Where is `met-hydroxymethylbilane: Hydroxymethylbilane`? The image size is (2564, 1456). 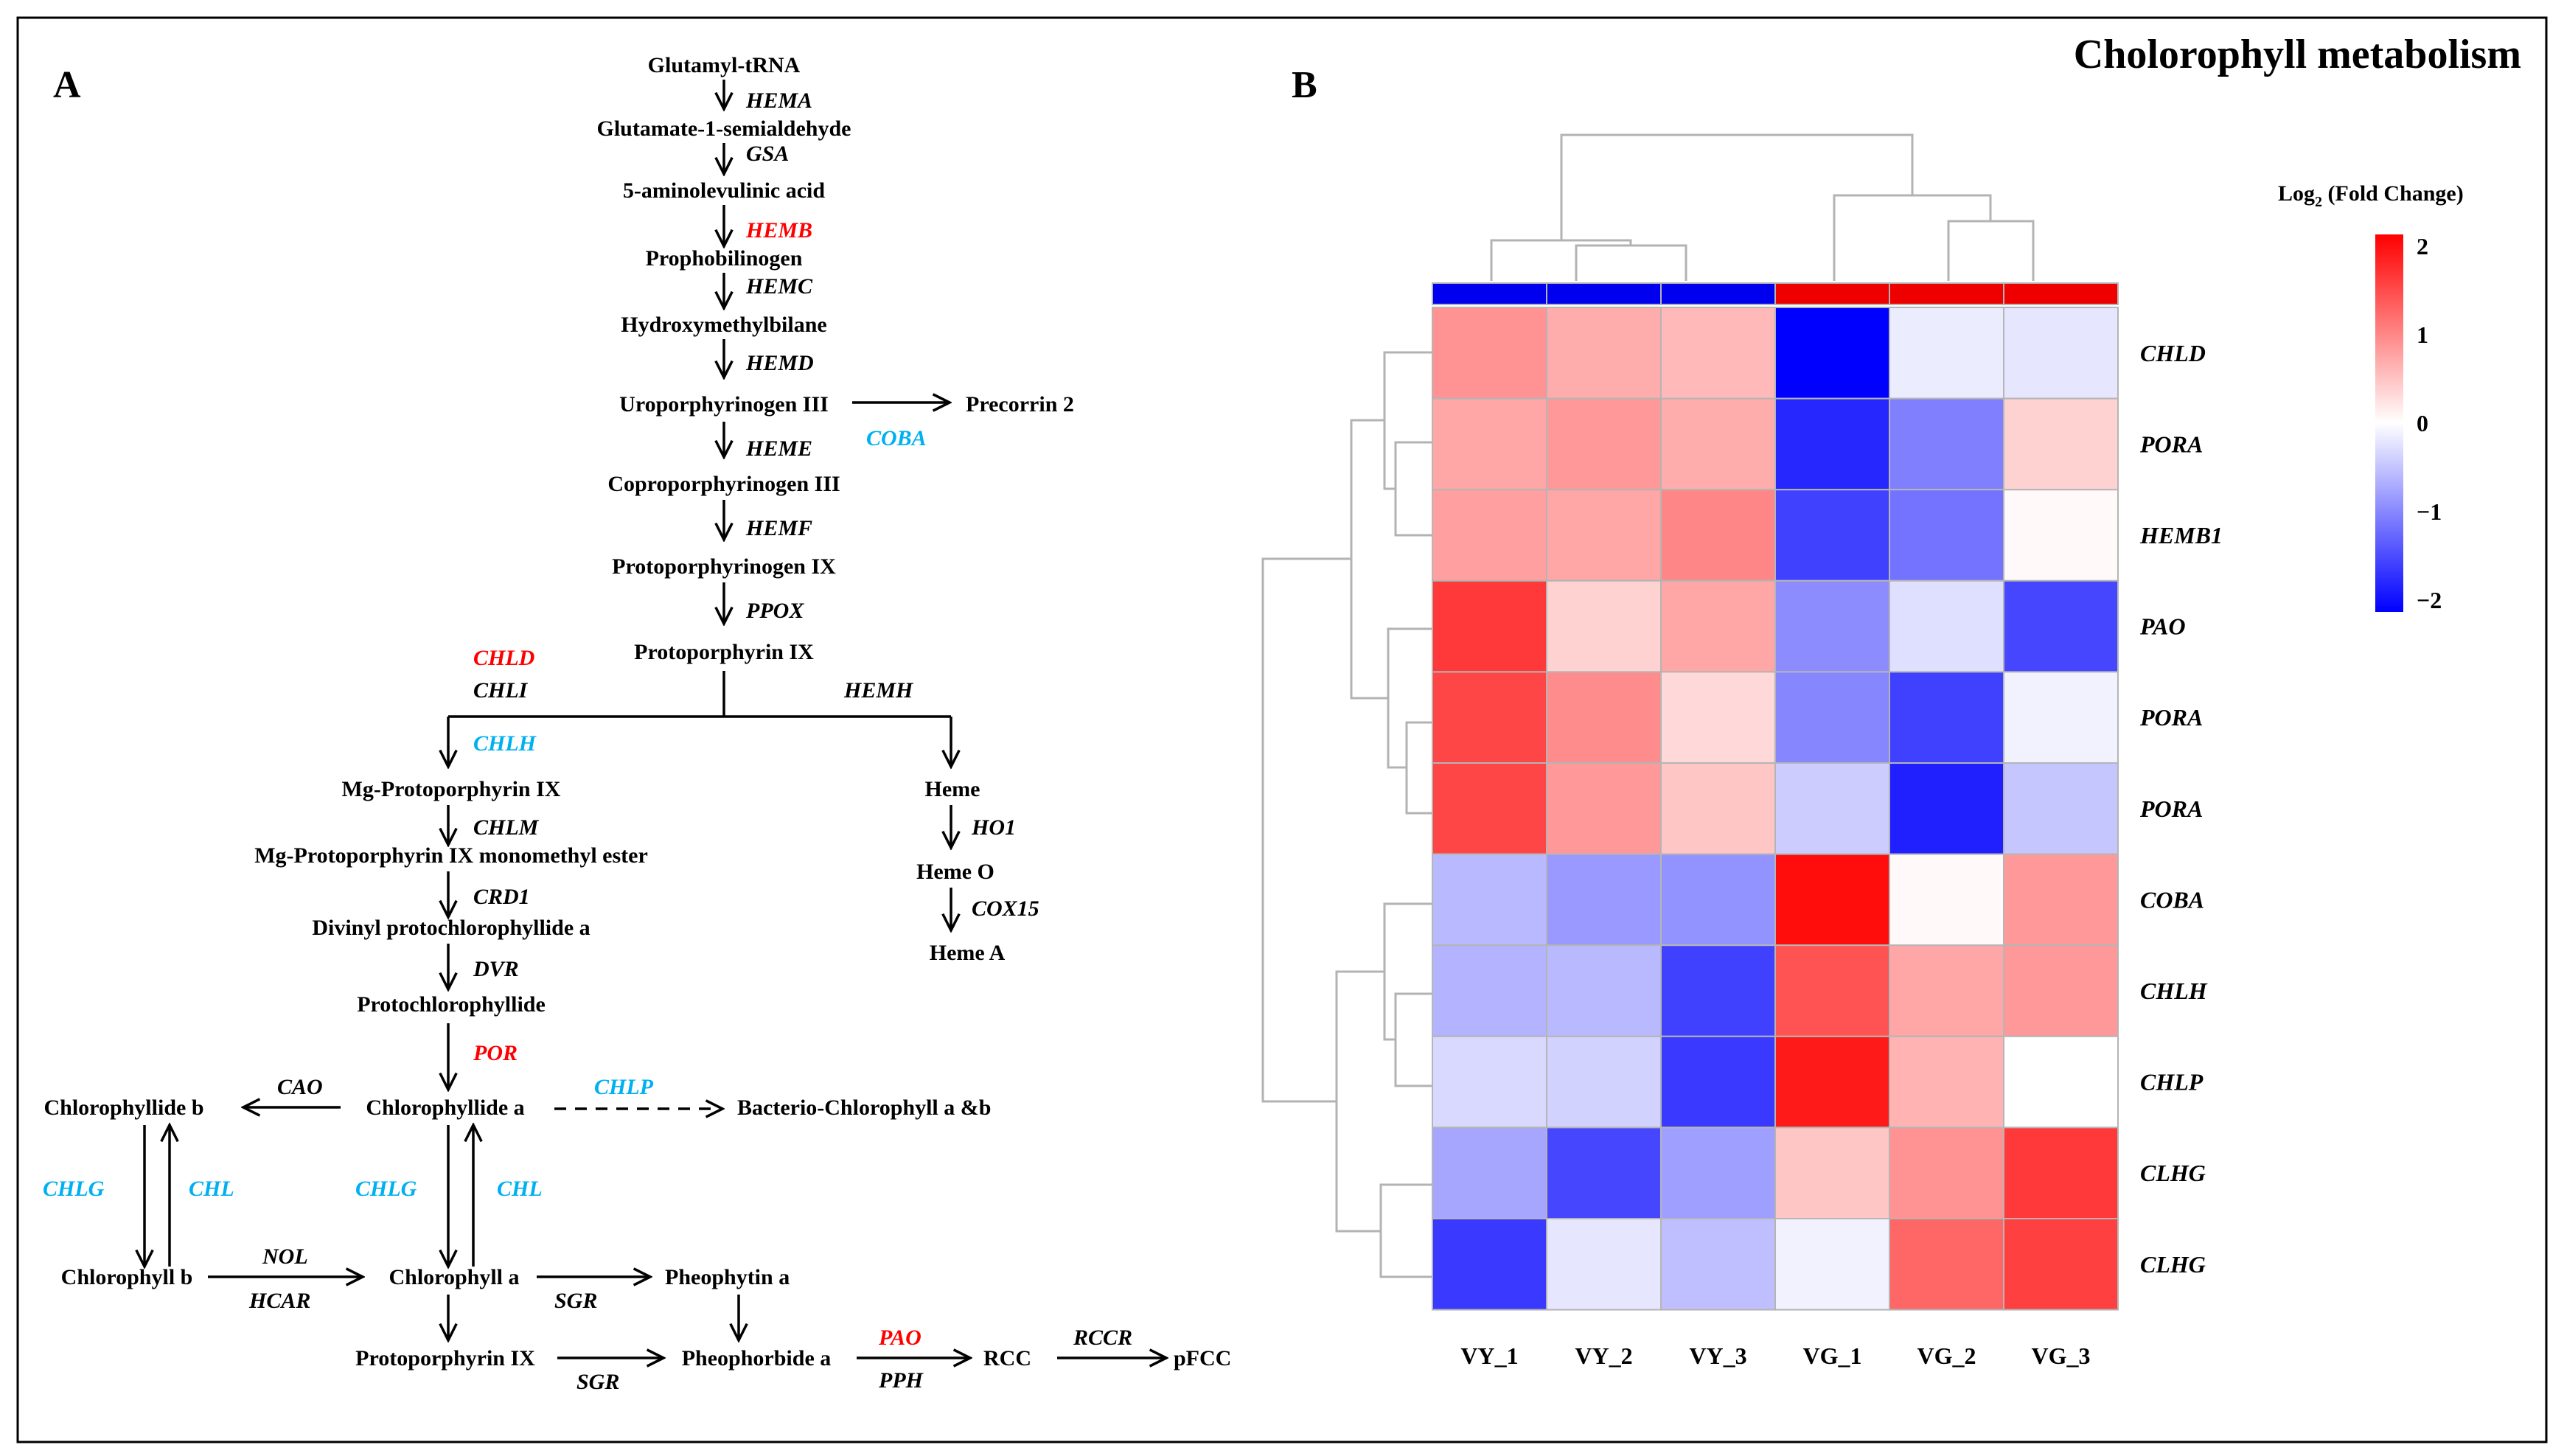
met-hydroxymethylbilane: Hydroxymethylbilane is located at coordinates (723, 325).